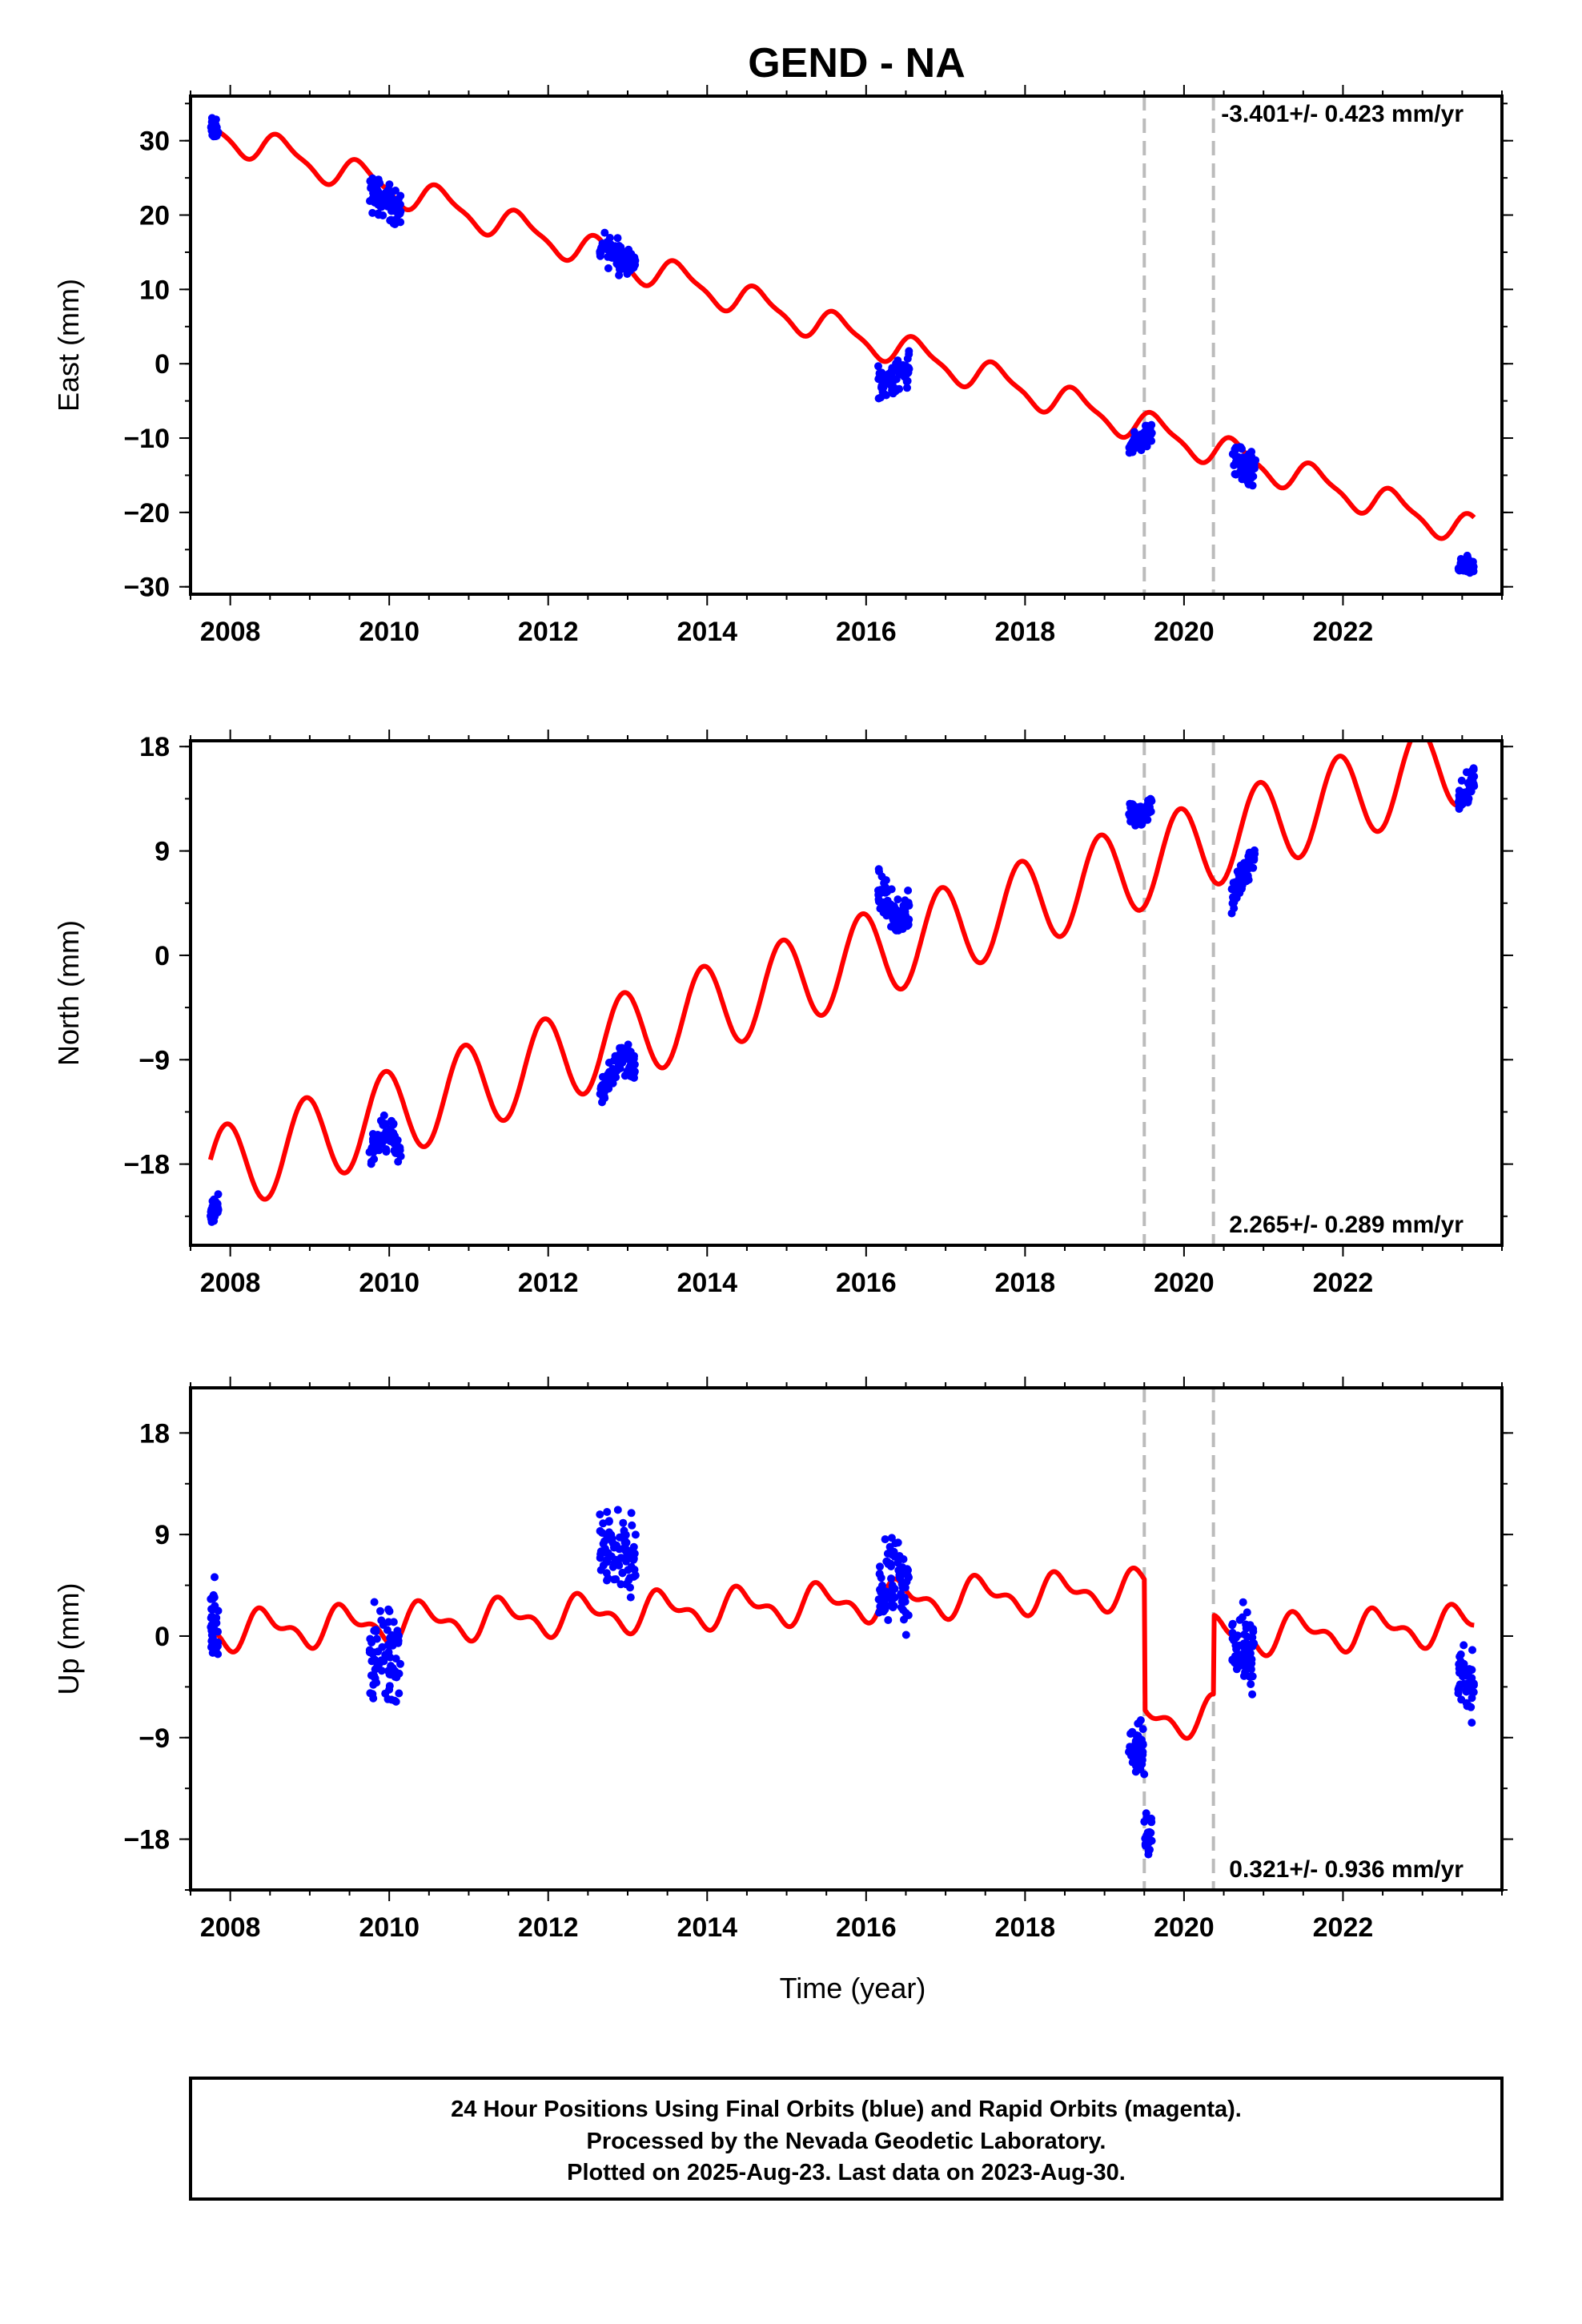 Image resolution: width=1582 pixels, height=2324 pixels. What do you see at coordinates (69, 345) in the screenshot?
I see `y-axis-label: East (mm)` at bounding box center [69, 345].